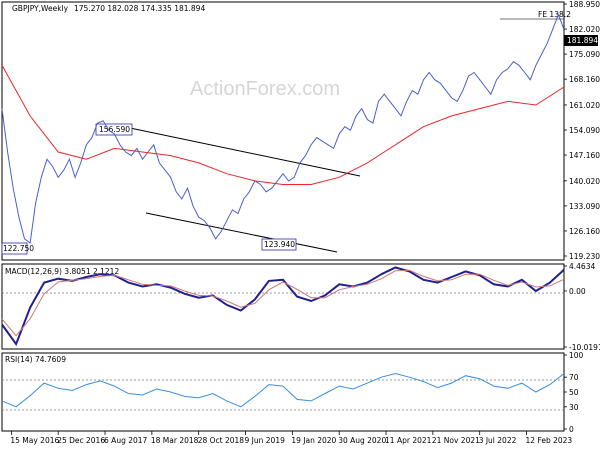  What do you see at coordinates (584, 130) in the screenshot?
I see `price-y-tick-label-5: 154.090` at bounding box center [584, 130].